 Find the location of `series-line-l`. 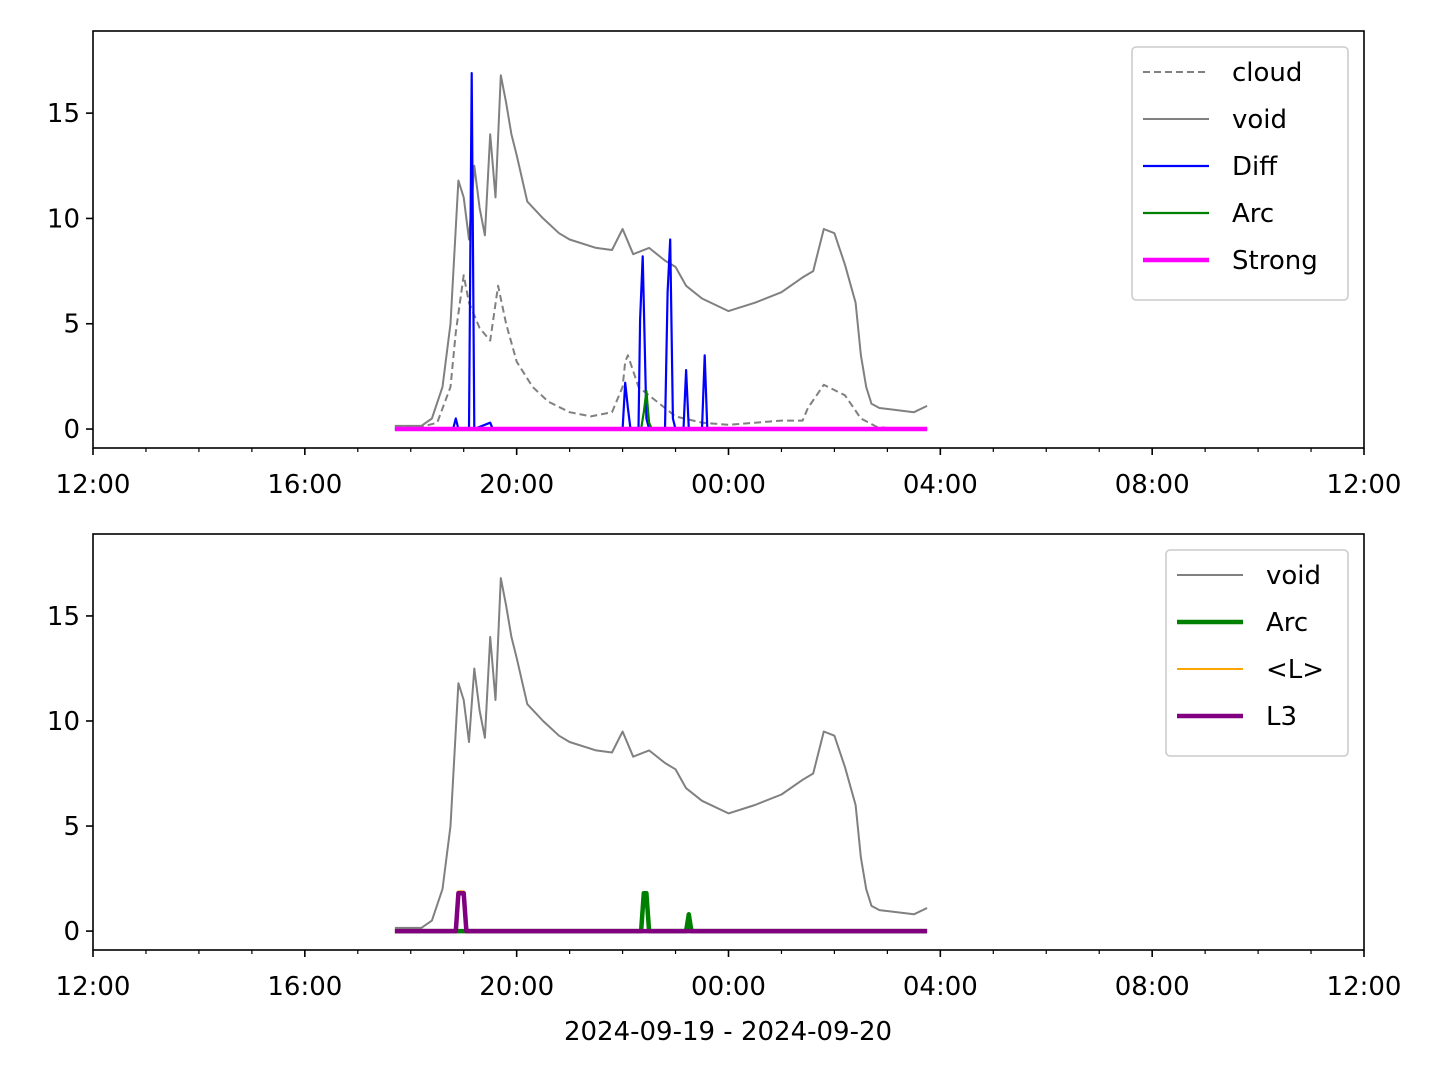

series-line-l is located at coordinates (661, 911).